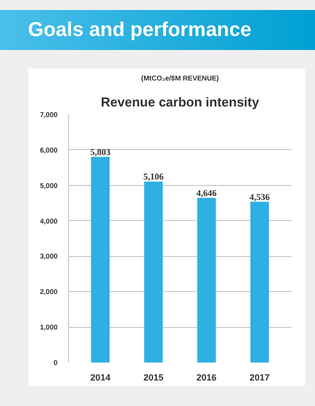 The height and width of the screenshot is (406, 315). I want to click on chart-title: Revenue carbon intensity, so click(180, 102).